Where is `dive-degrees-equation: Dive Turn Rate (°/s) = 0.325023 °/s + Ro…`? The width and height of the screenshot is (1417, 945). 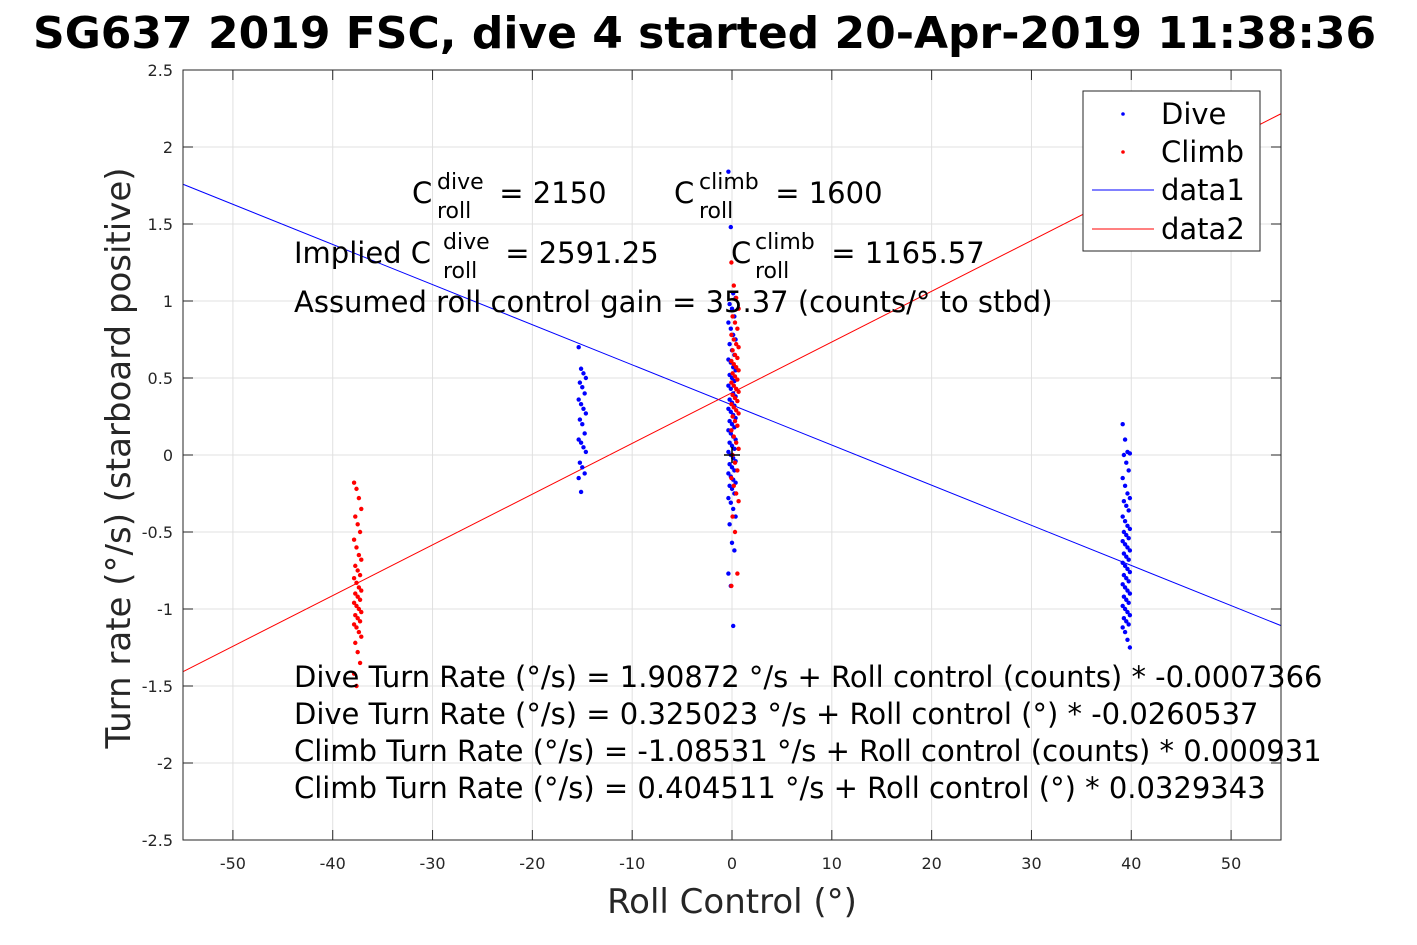
dive-degrees-equation: Dive Turn Rate (°/s) = 0.325023 °/s + Ro… is located at coordinates (776, 714).